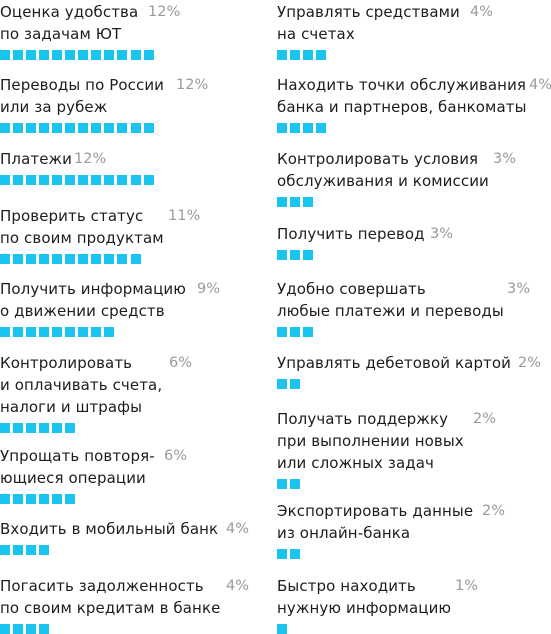 This screenshot has width=551, height=634. I want to click on category-label: Упрощать повторя- ющиеся операции, so click(77, 467).